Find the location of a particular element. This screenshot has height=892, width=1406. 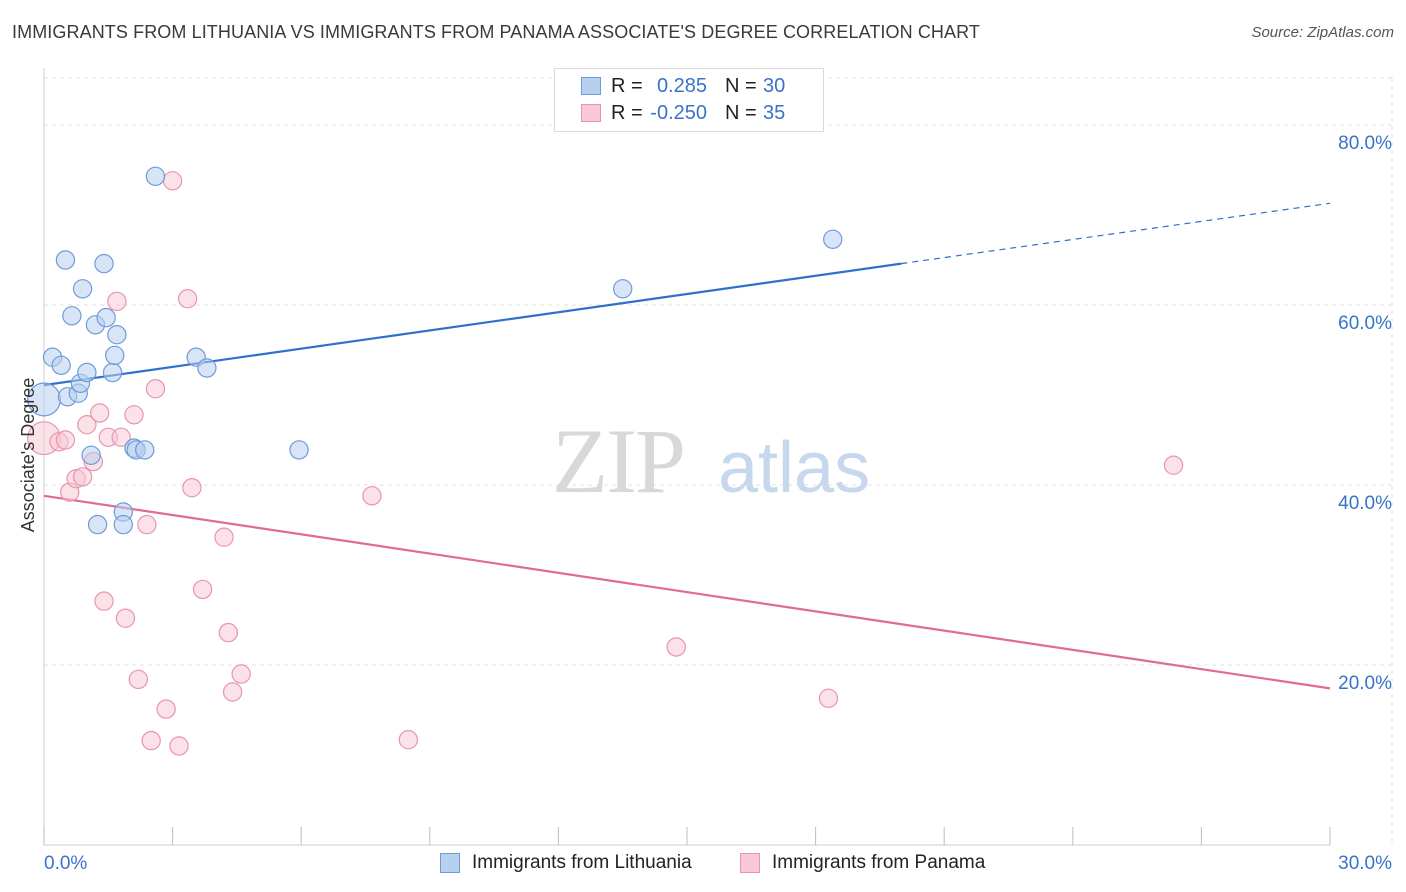

bottom-legend-panama: Immigrants from Panama is located at coordinates (862, 863).